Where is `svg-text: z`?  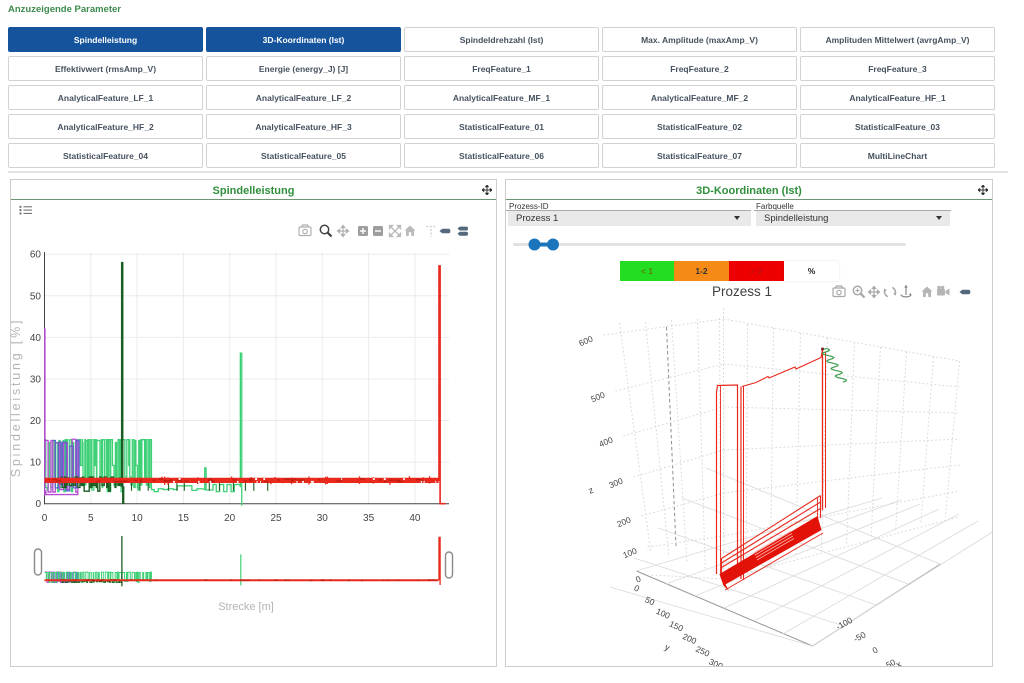 svg-text: z is located at coordinates (591, 490).